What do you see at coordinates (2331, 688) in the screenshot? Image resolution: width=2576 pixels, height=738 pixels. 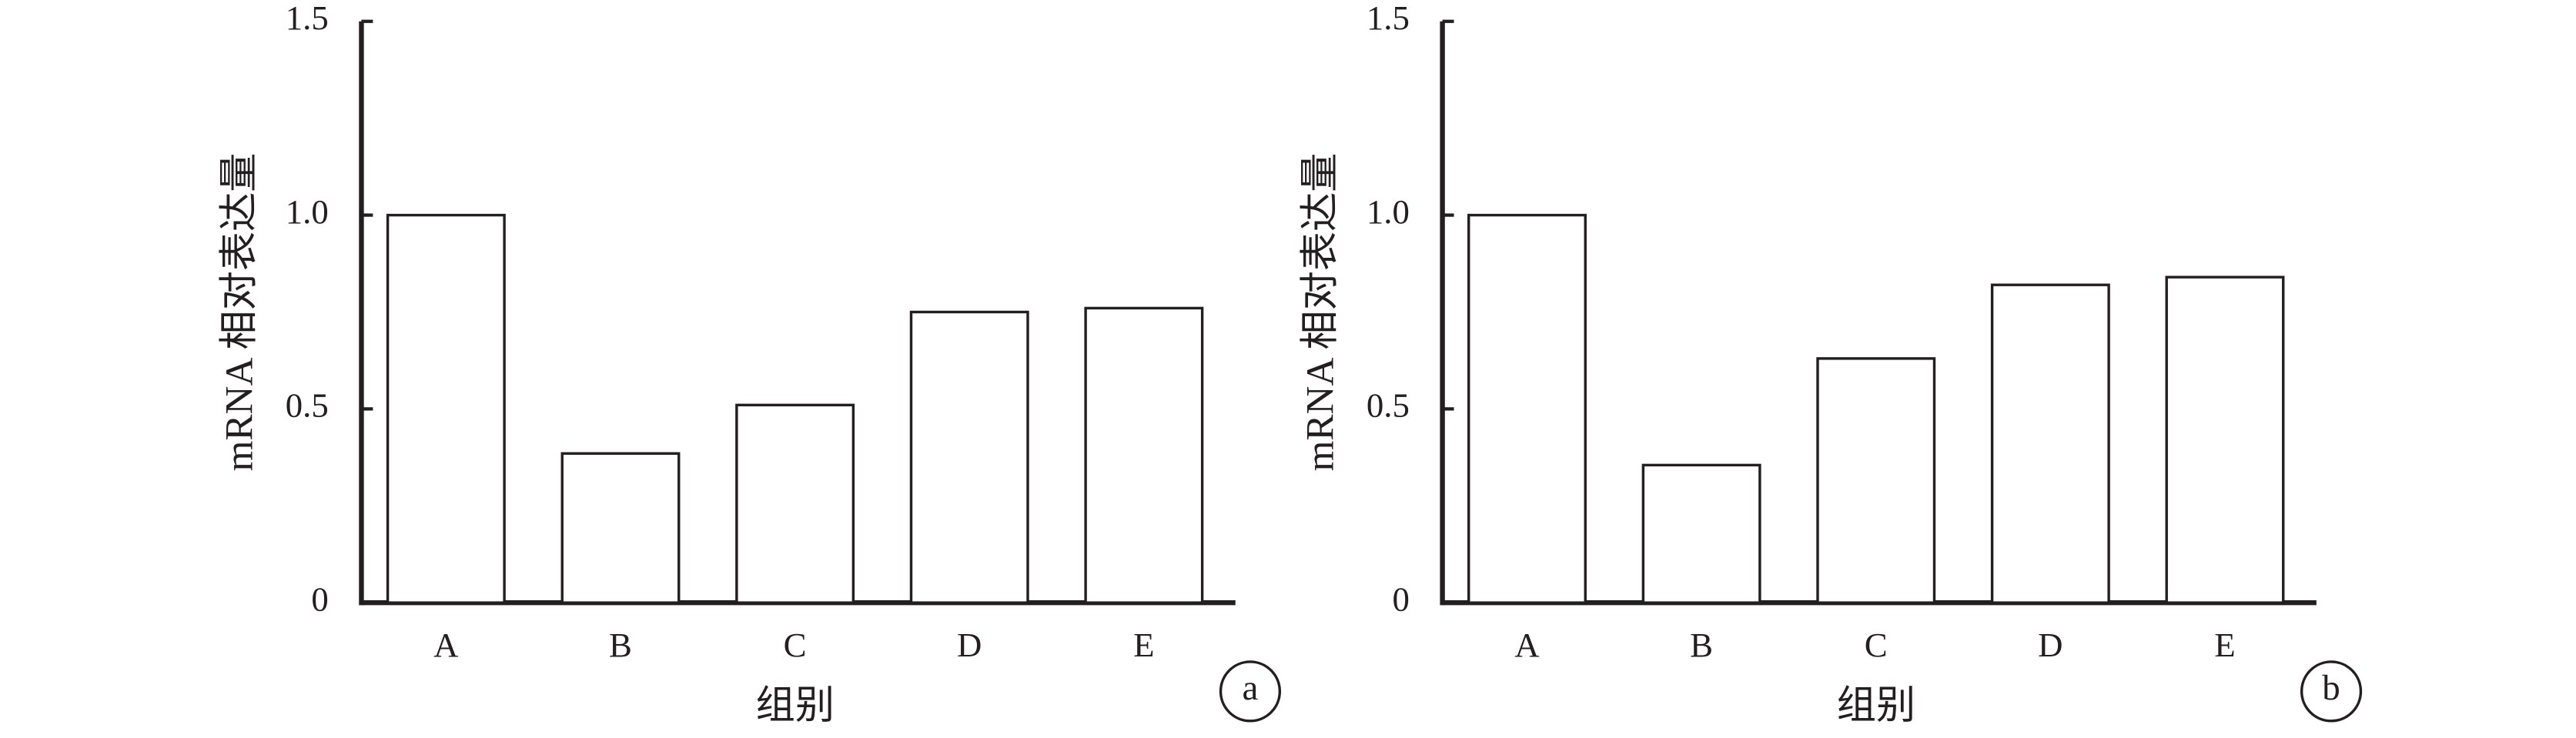 I see `panel-label: b` at bounding box center [2331, 688].